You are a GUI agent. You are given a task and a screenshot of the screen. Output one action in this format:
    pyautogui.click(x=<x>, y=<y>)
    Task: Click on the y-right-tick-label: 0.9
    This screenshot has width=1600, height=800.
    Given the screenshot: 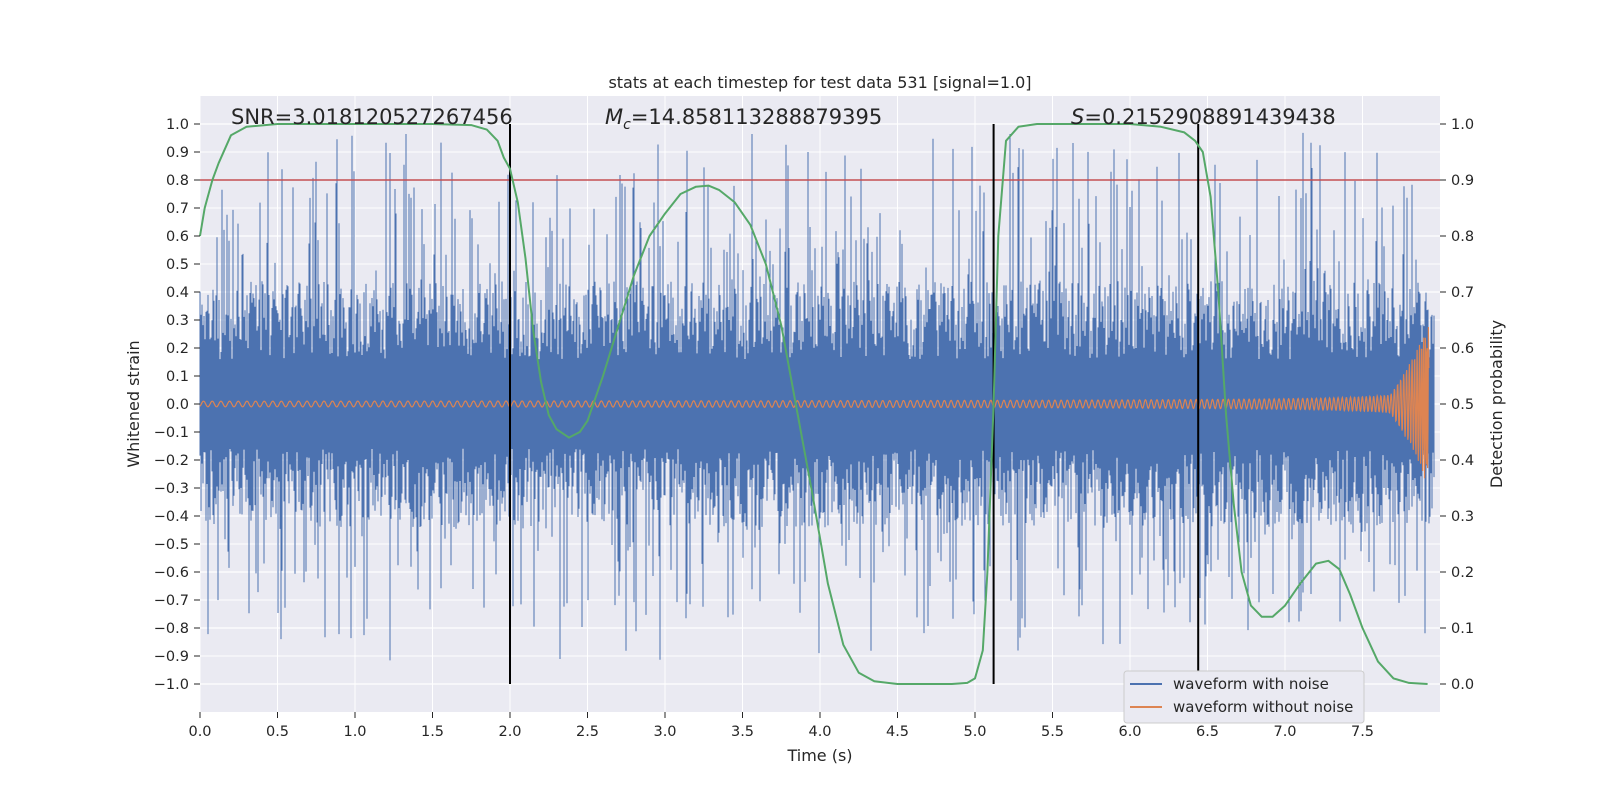 What is the action you would take?
    pyautogui.click(x=1462, y=181)
    